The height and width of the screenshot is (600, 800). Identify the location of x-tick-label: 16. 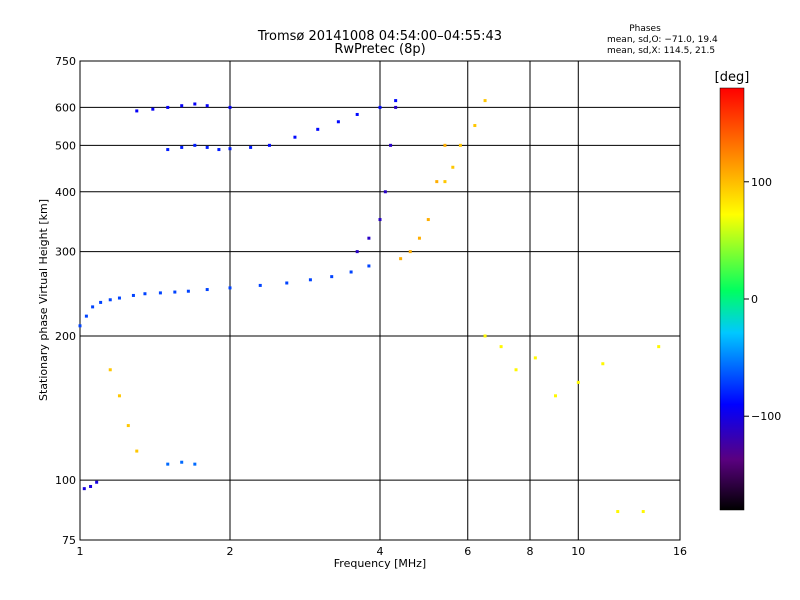
(680, 551).